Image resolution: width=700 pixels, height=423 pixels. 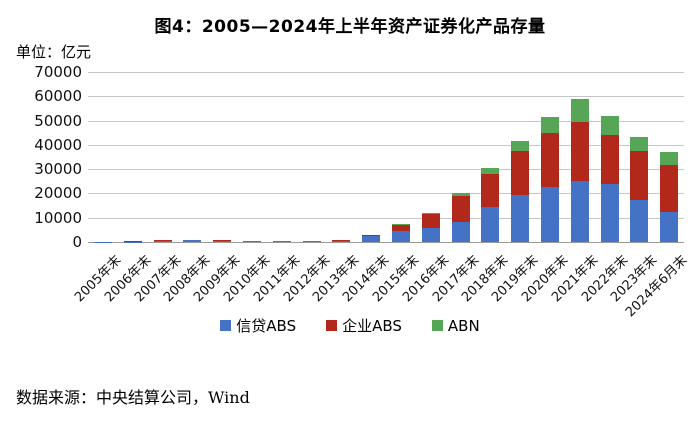 What do you see at coordinates (266, 326) in the screenshot?
I see `legend-label: 信贷ABS` at bounding box center [266, 326].